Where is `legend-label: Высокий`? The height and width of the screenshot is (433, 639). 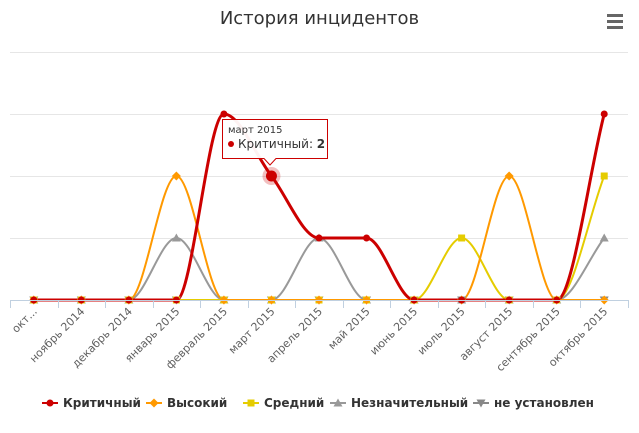
legend-label: Высокий is located at coordinates (197, 403).